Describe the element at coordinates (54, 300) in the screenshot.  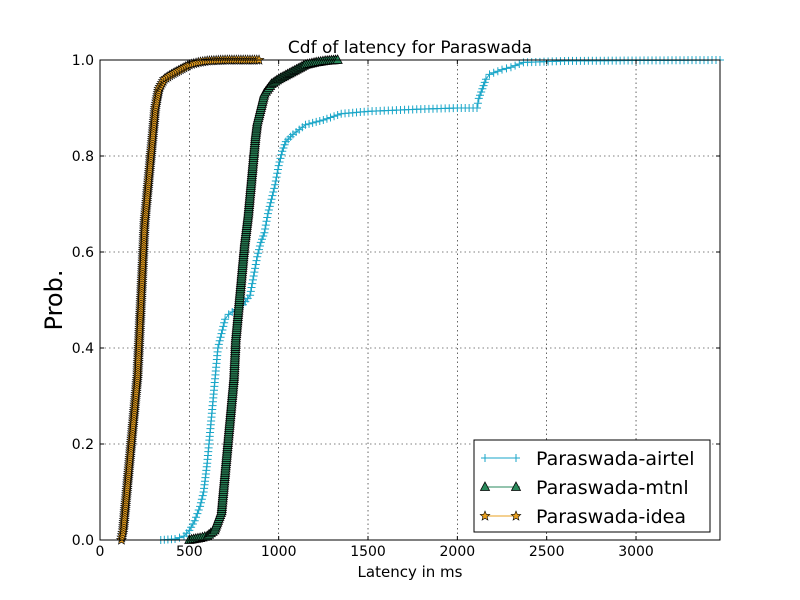
I see `y-axis-label: Prob.` at that location.